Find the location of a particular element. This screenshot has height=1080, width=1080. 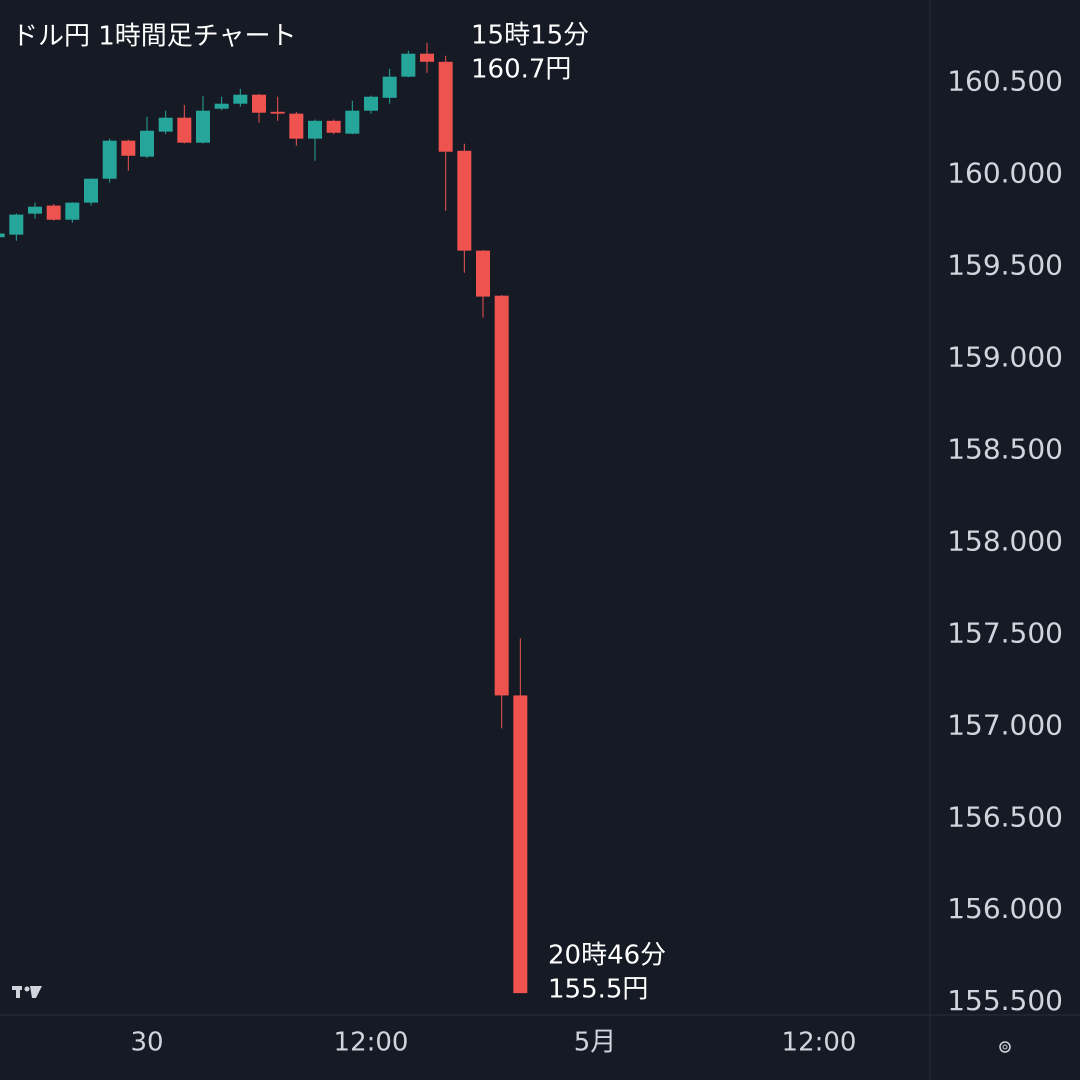

y-tick-label: 155.500 is located at coordinates (1005, 1000).